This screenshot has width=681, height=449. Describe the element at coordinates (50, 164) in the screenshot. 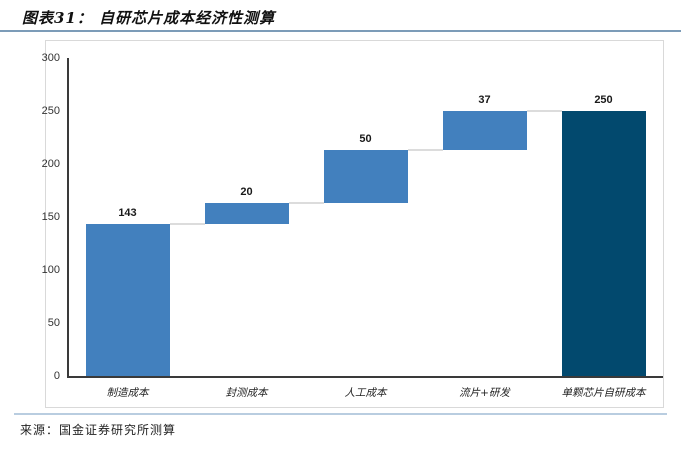

I see `y-tick-label: 200` at that location.